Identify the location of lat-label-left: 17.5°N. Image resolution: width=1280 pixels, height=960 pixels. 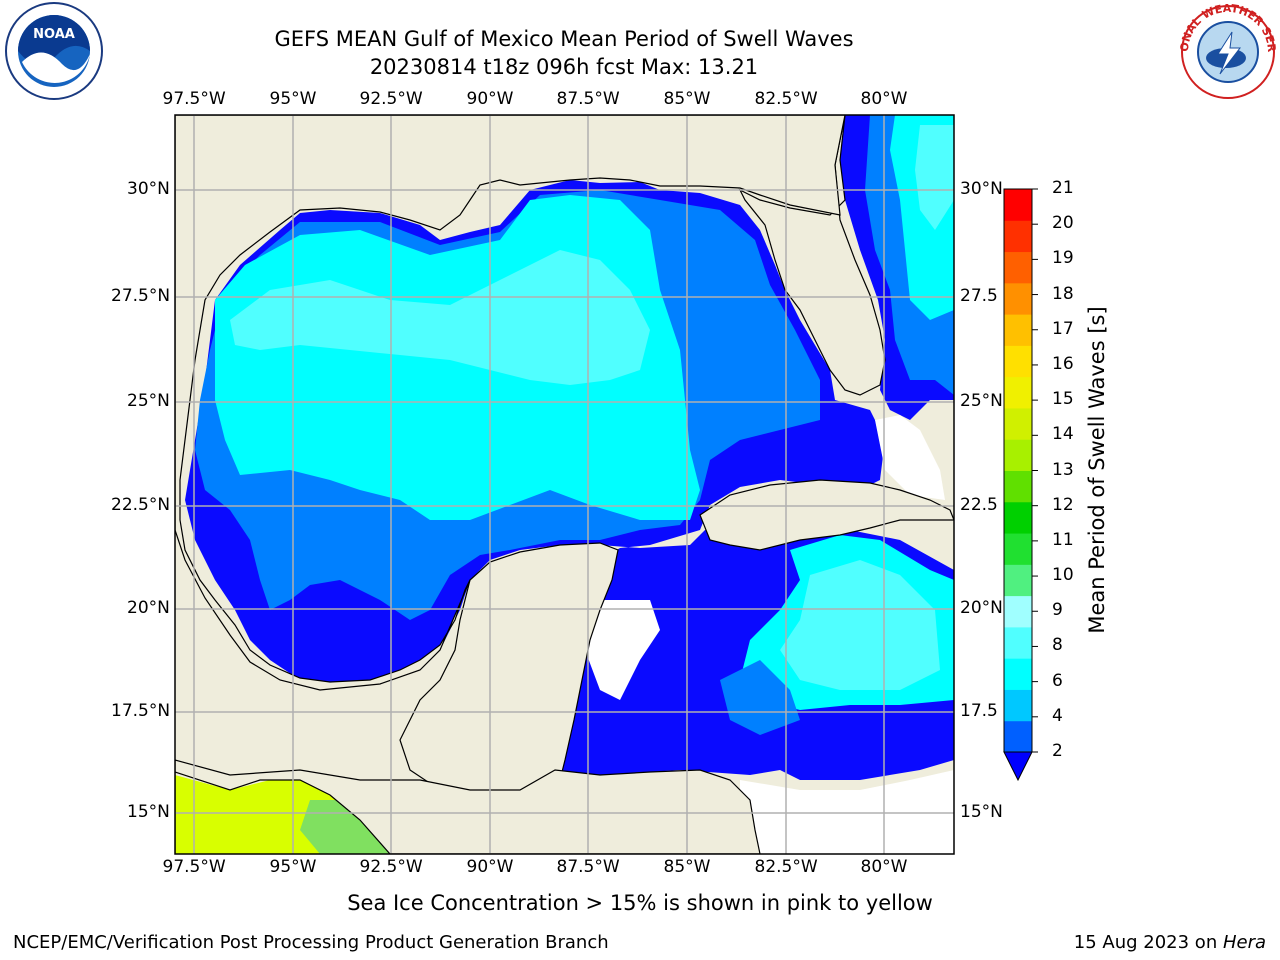
(141, 711).